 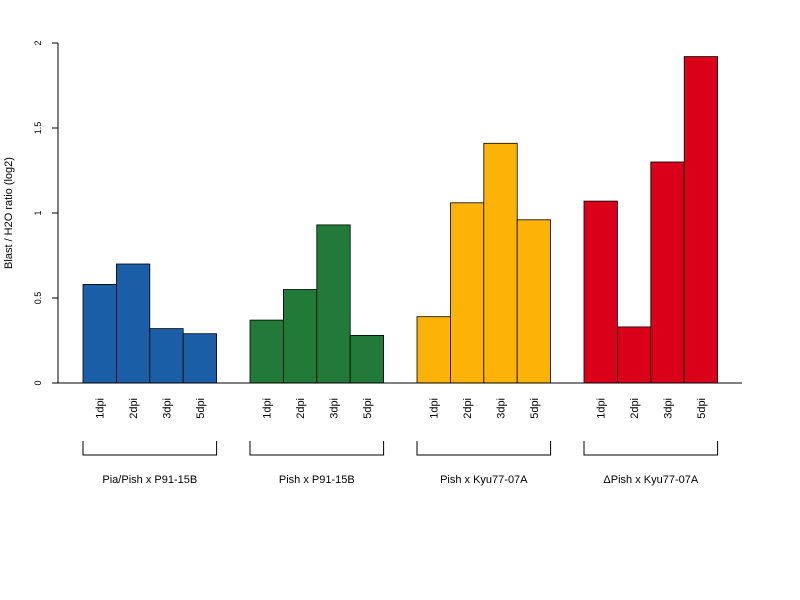 I want to click on y-tick-label: 0, so click(x=38, y=382).